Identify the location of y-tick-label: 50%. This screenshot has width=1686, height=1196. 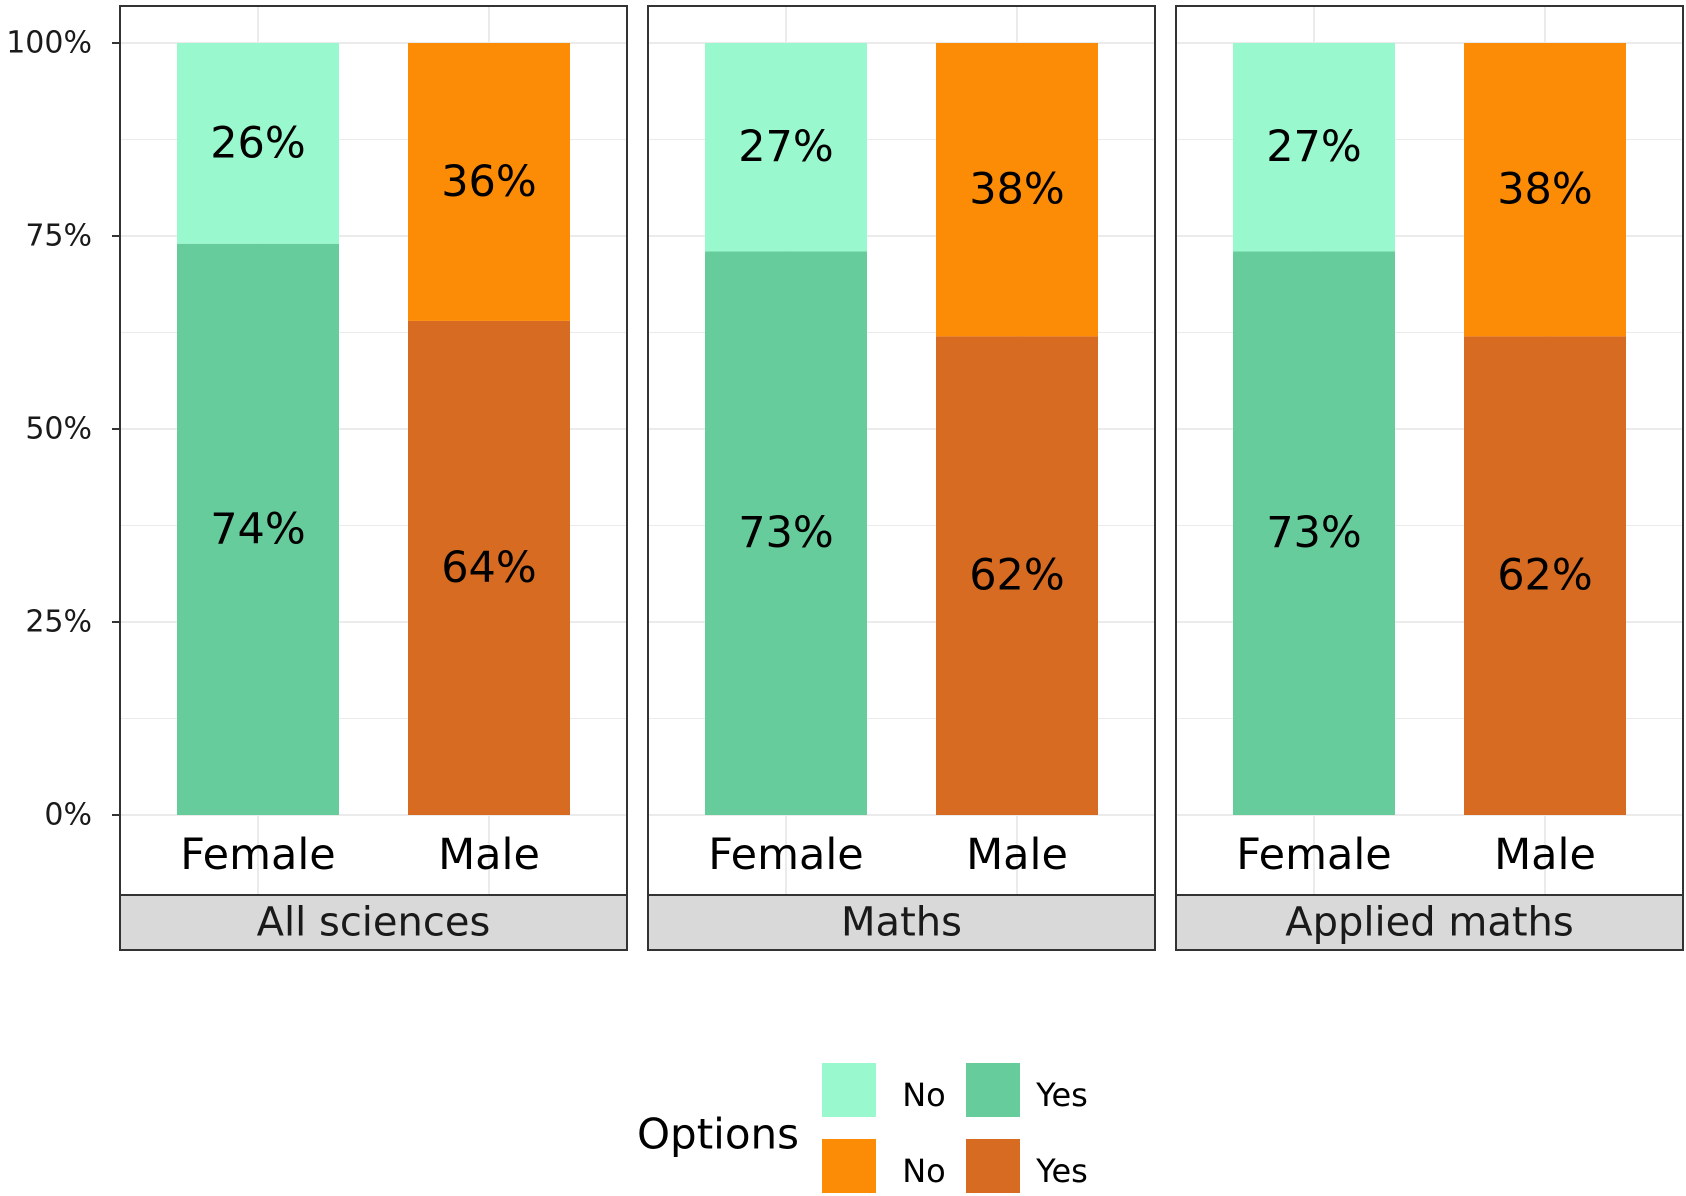
(58, 429).